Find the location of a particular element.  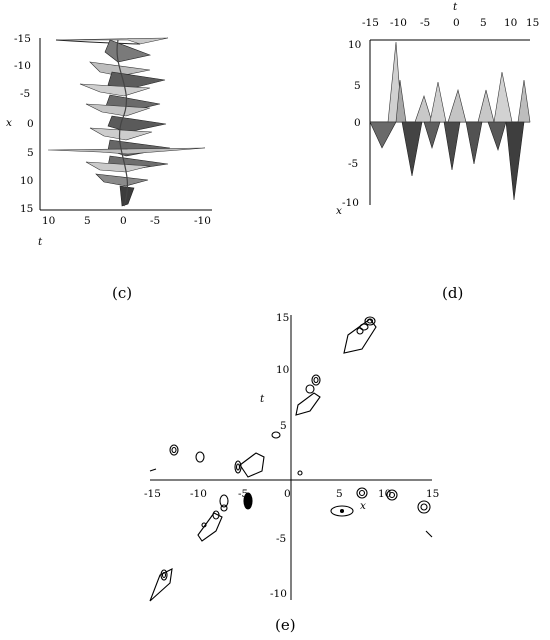

e-xtick-5: 10 is located at coordinates (384, 494).